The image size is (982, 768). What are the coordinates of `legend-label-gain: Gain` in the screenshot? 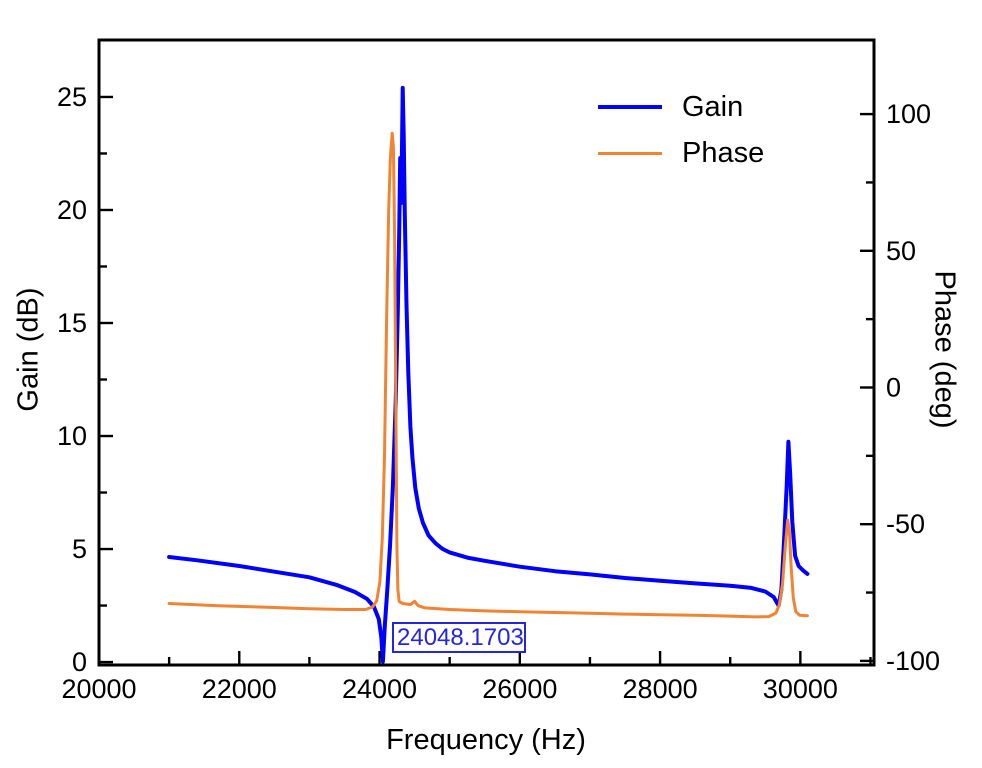 It's located at (713, 106).